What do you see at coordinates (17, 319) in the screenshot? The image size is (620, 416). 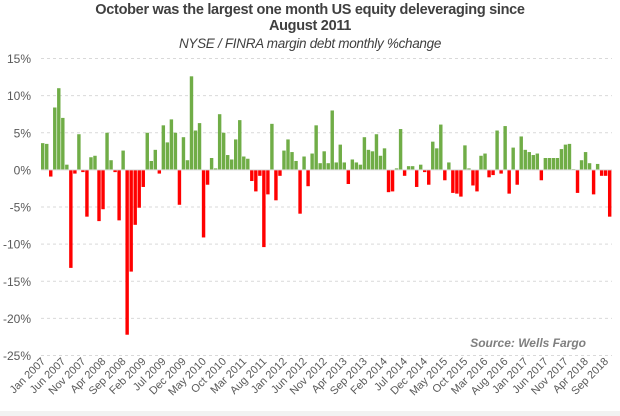 I see `y-tick-label: -20%` at bounding box center [17, 319].